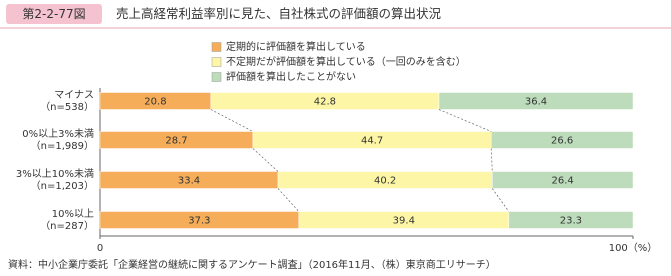 The height and width of the screenshot is (276, 671). Describe the element at coordinates (176, 141) in the screenshot. I see `data-label: 28.7` at that location.